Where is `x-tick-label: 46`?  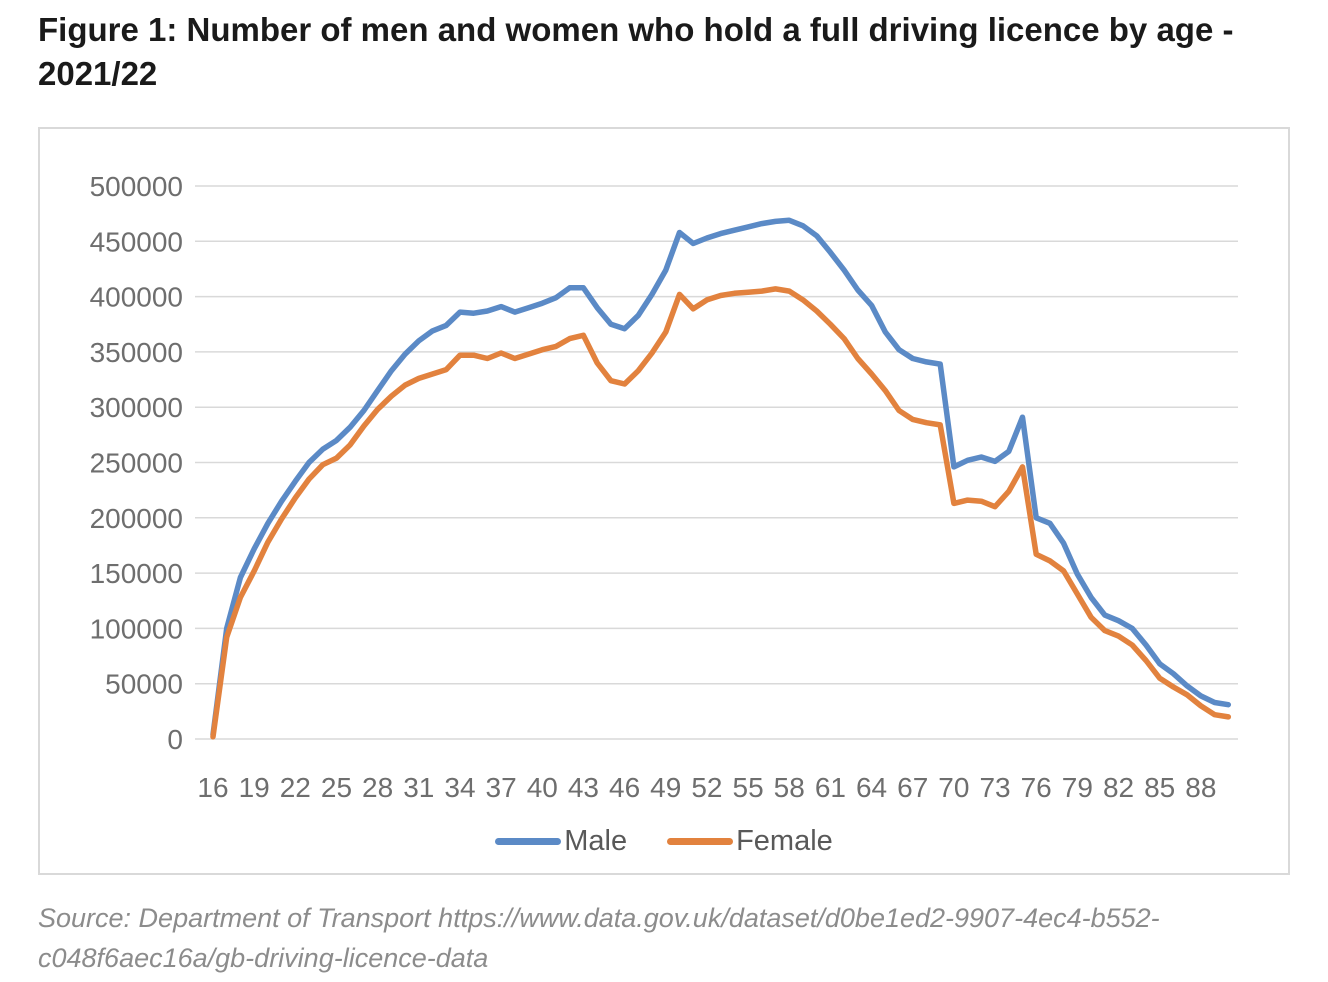 x-tick-label: 46 is located at coordinates (624, 787).